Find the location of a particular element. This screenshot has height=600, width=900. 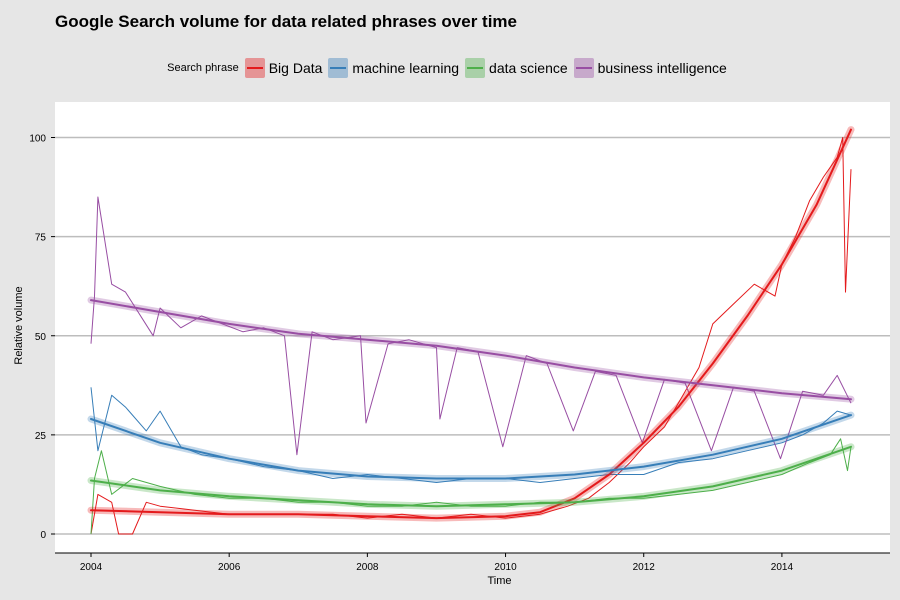

tick-label-x-2010: 2010 is located at coordinates (505, 567).